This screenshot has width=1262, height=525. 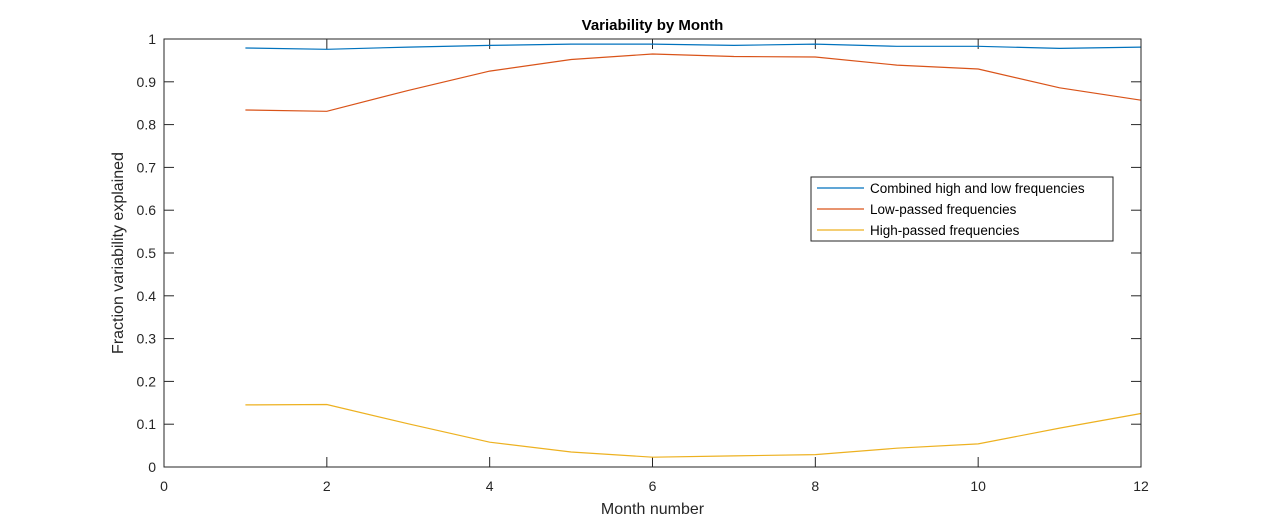 What do you see at coordinates (147, 296) in the screenshot?
I see `y-tick-label: 0.4` at bounding box center [147, 296].